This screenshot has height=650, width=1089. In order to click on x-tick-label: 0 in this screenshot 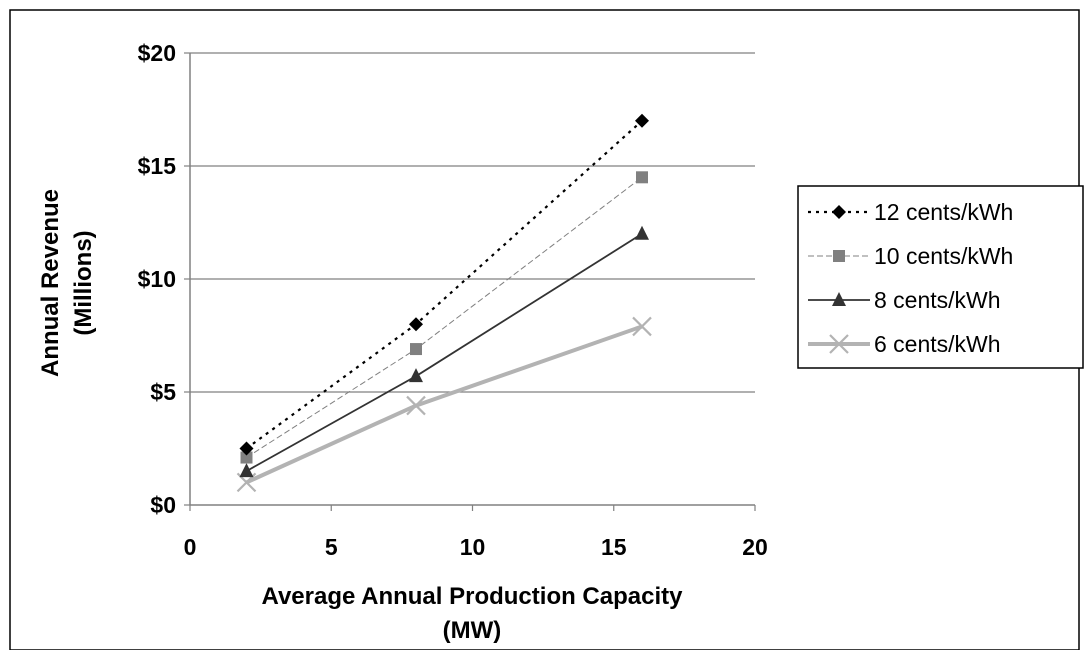, I will do `click(190, 547)`.